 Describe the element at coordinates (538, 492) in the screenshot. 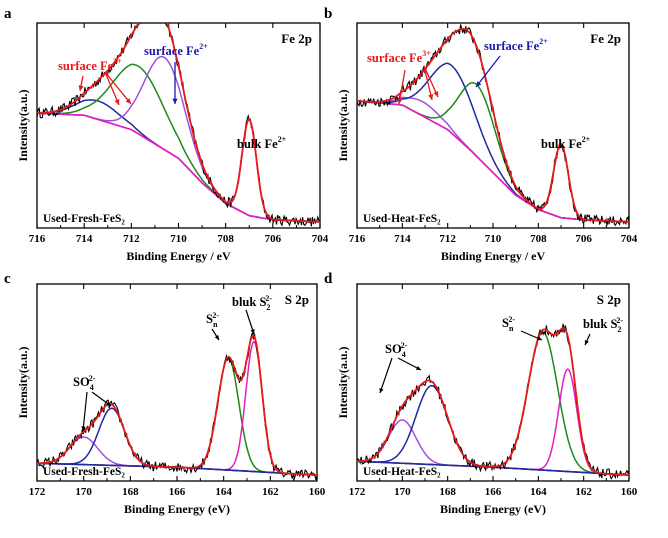

I see `x-tick-label: 164` at that location.